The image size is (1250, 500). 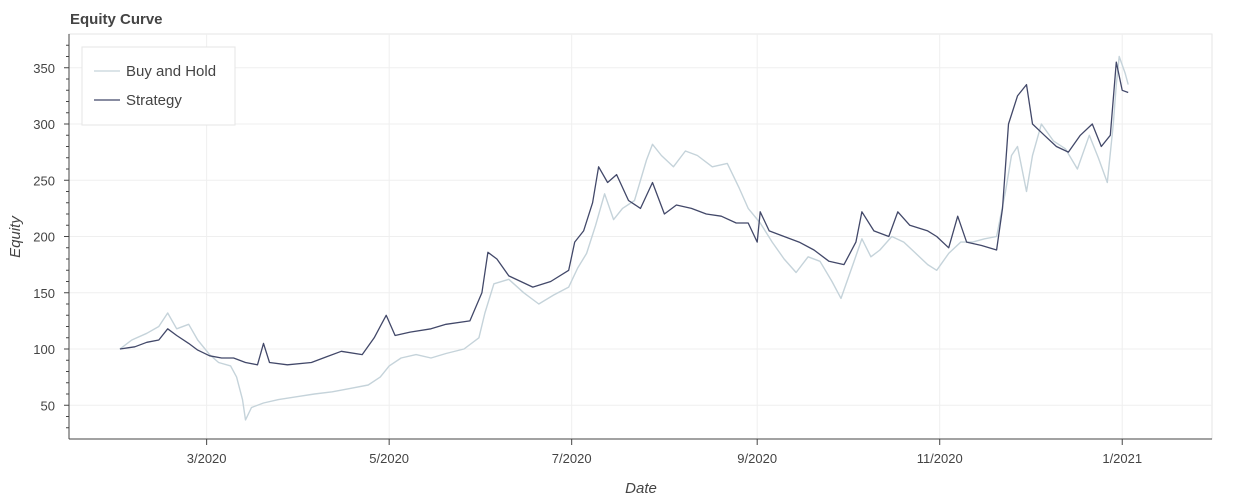 What do you see at coordinates (389, 458) in the screenshot?
I see `x-tick-label: 5/2020` at bounding box center [389, 458].